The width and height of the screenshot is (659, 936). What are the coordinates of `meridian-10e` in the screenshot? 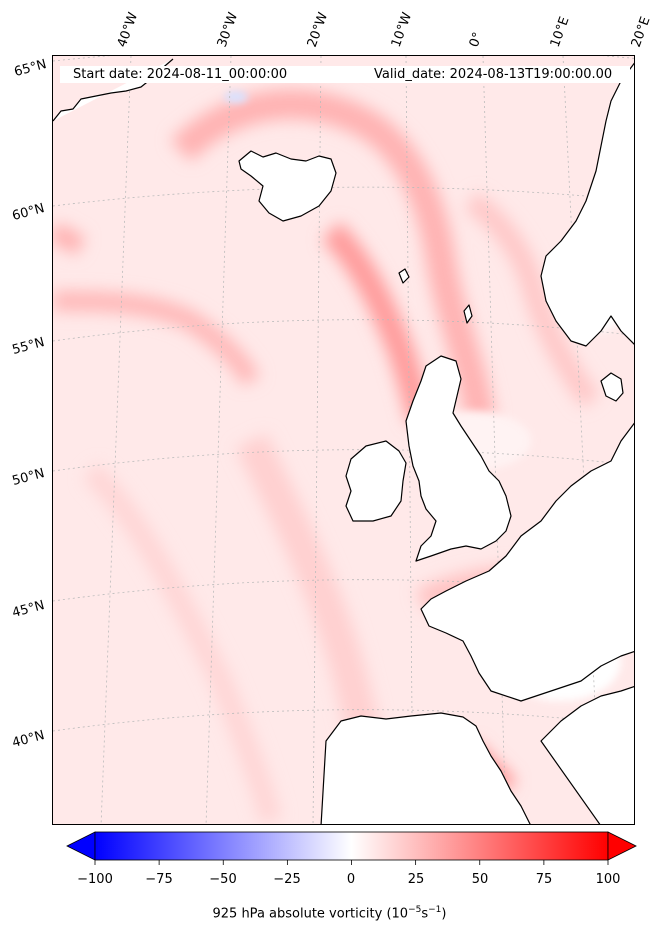 It's located at (582, 440).